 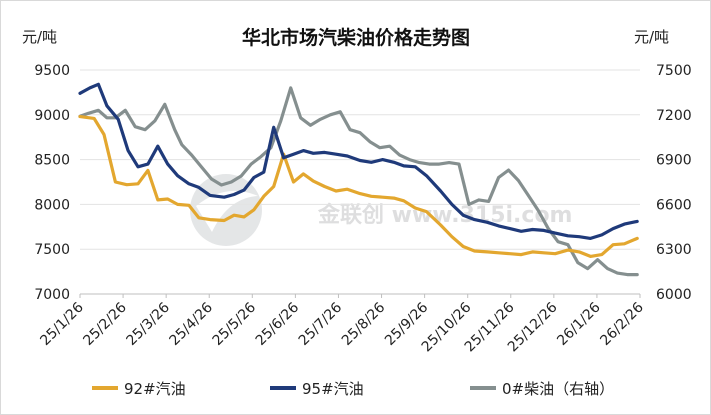 I want to click on right-y-axis: 6000 6300 6600 6900 7200 7500, so click(x=674, y=183).